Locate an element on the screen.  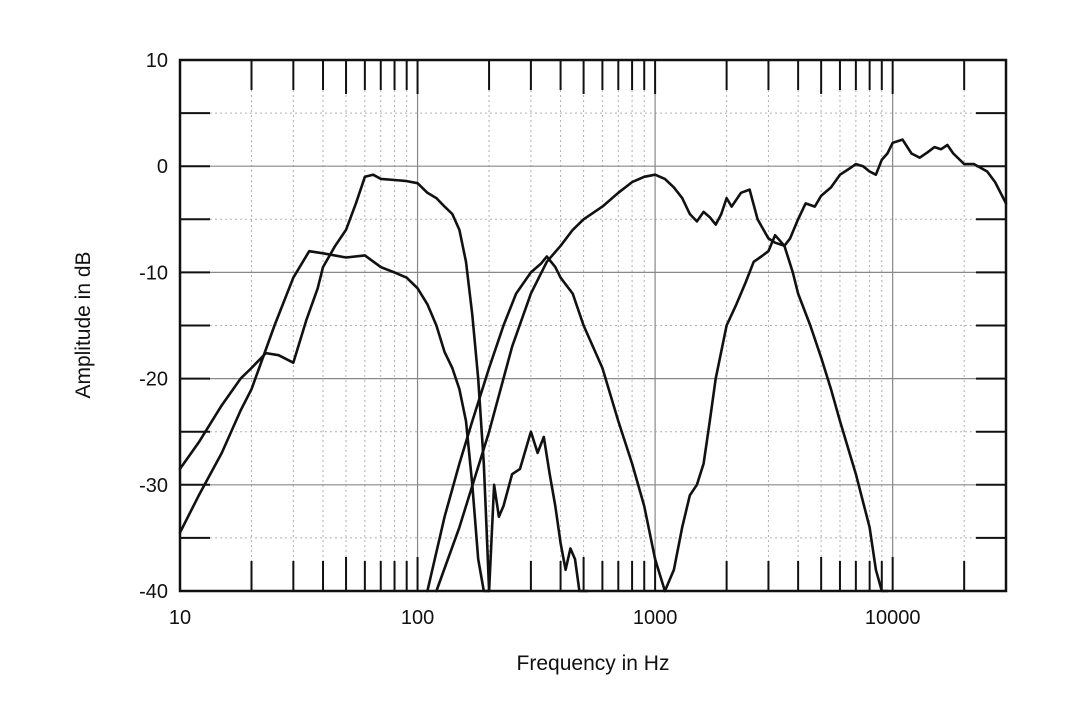
y-tick-label: -20 is located at coordinates (153, 380).